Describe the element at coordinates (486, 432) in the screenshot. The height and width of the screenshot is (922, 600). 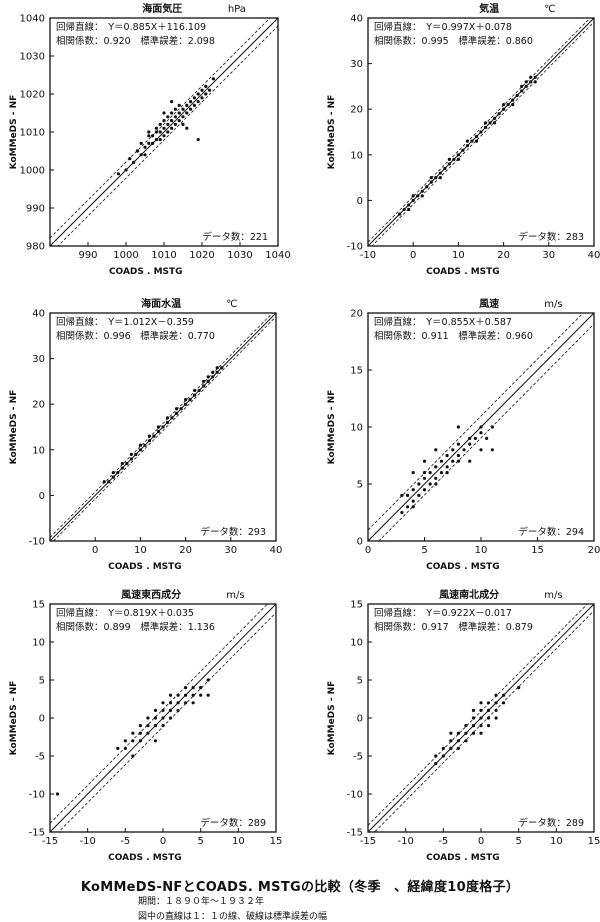
I see `lower-error-line` at that location.